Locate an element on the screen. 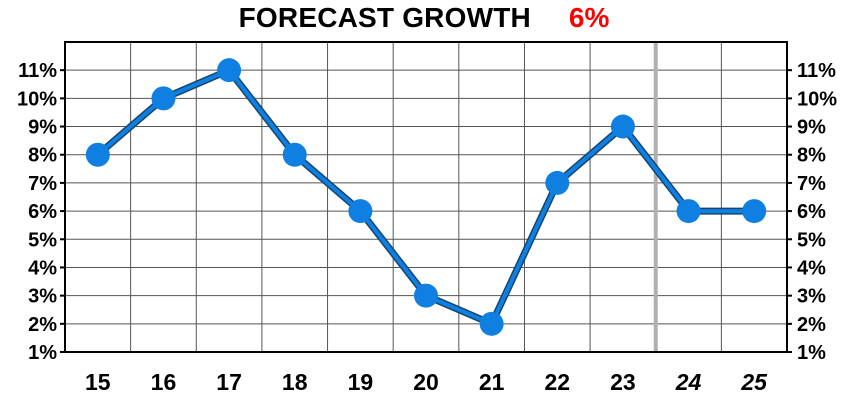 The image size is (848, 404). y-tick-label-right: 4% is located at coordinates (811, 268).